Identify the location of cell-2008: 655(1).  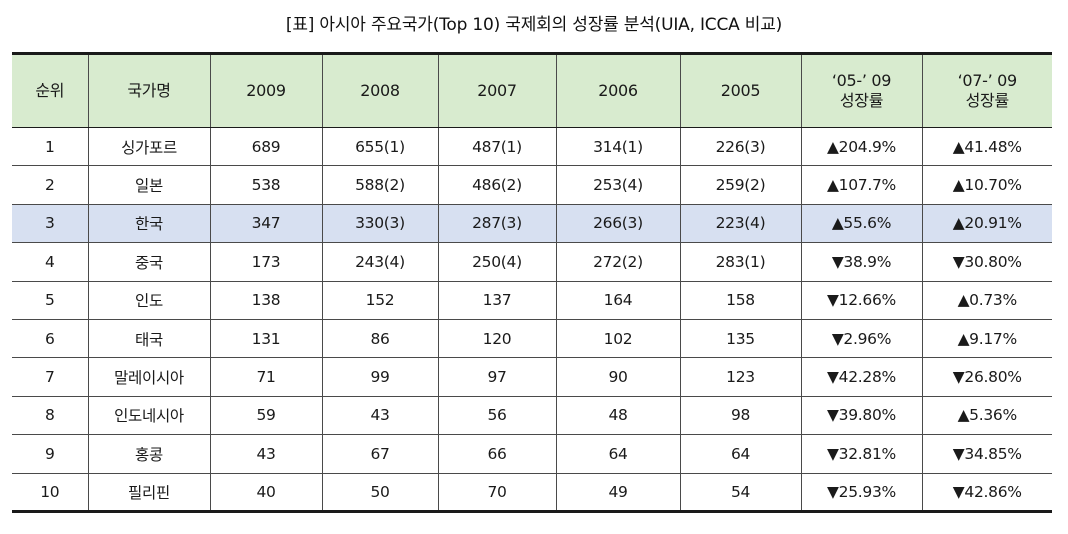
(380, 147).